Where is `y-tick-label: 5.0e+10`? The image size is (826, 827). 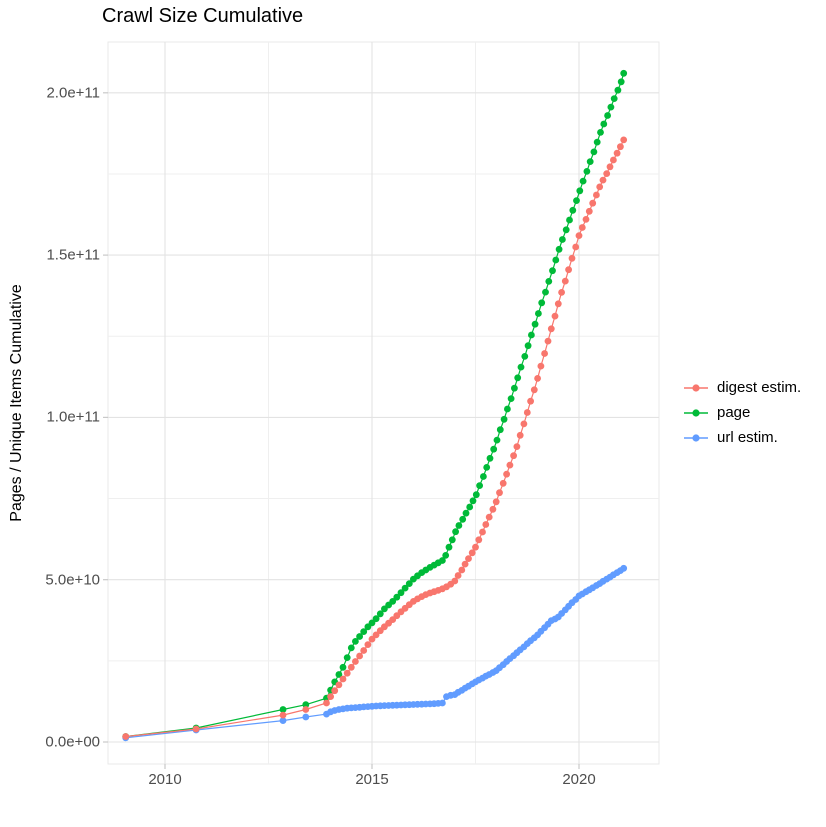
y-tick-label: 5.0e+10 is located at coordinates (72, 580).